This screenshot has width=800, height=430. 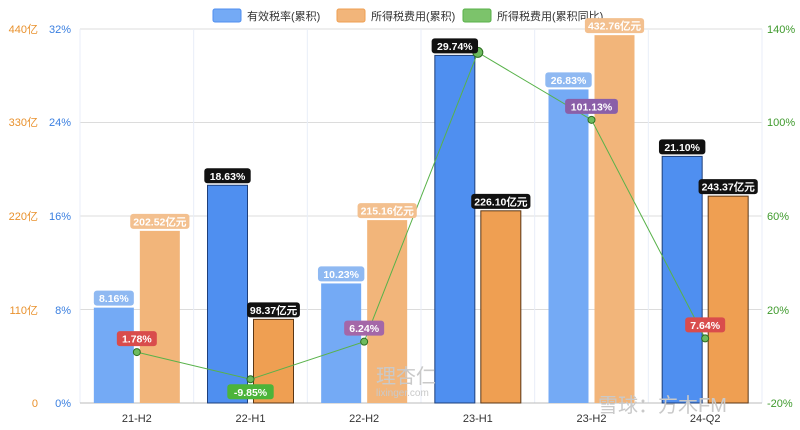 What do you see at coordinates (60, 30) in the screenshot?
I see `left-pct-tick: 32%` at bounding box center [60, 30].